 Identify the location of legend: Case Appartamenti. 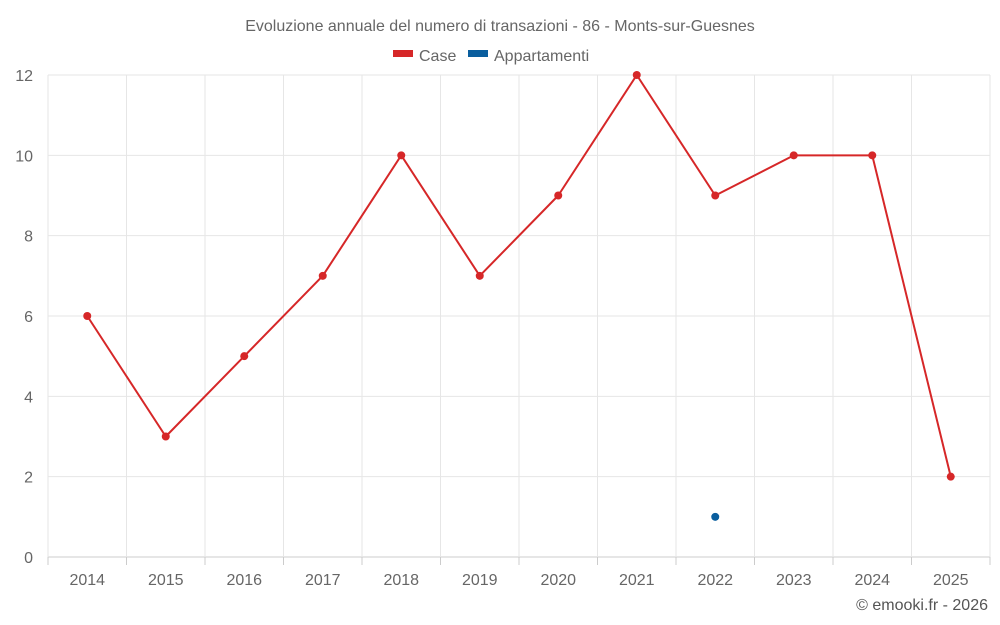
(491, 56).